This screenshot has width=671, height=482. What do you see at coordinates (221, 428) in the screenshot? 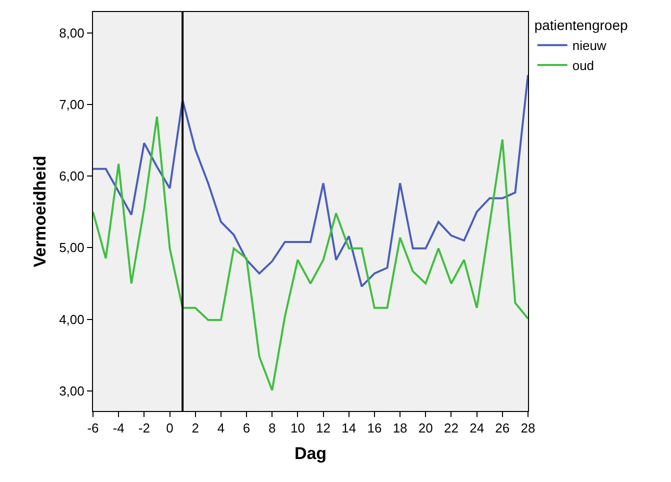
I see `x-tick-label: 4` at bounding box center [221, 428].